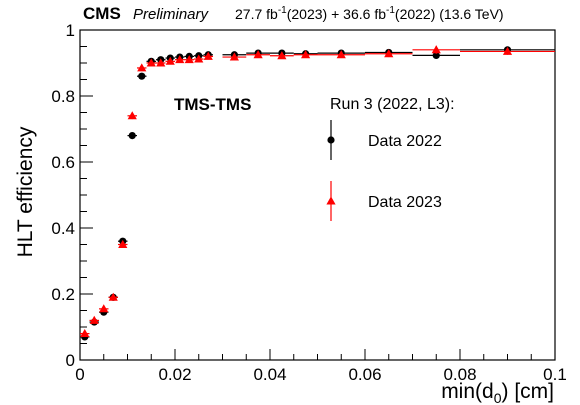 The image size is (580, 405). Describe the element at coordinates (171, 14) in the screenshot. I see `header-preliminary: Preliminary` at that location.